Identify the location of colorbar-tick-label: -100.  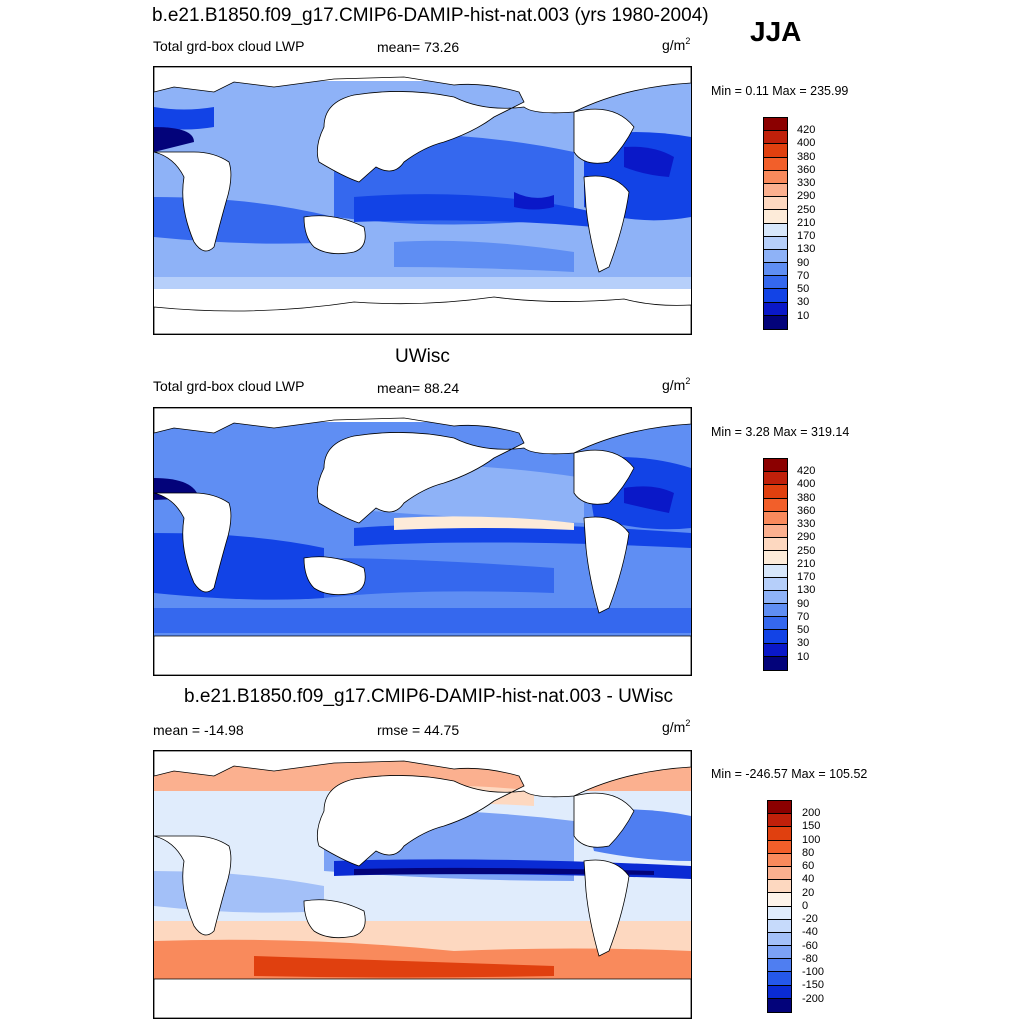
(813, 972).